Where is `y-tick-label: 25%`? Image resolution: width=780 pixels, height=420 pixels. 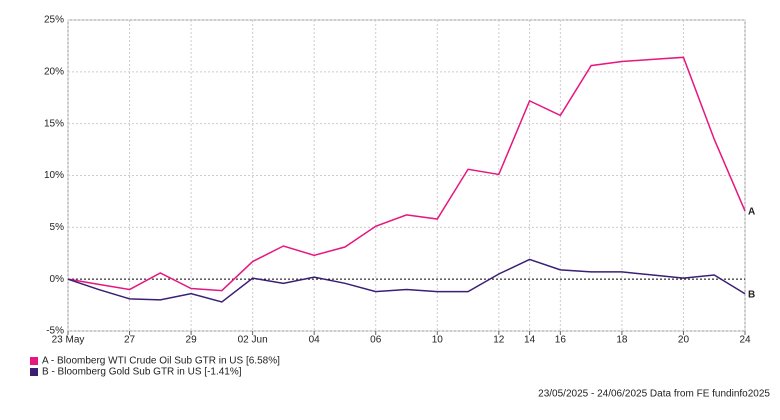 y-tick-label: 25% is located at coordinates (54, 20).